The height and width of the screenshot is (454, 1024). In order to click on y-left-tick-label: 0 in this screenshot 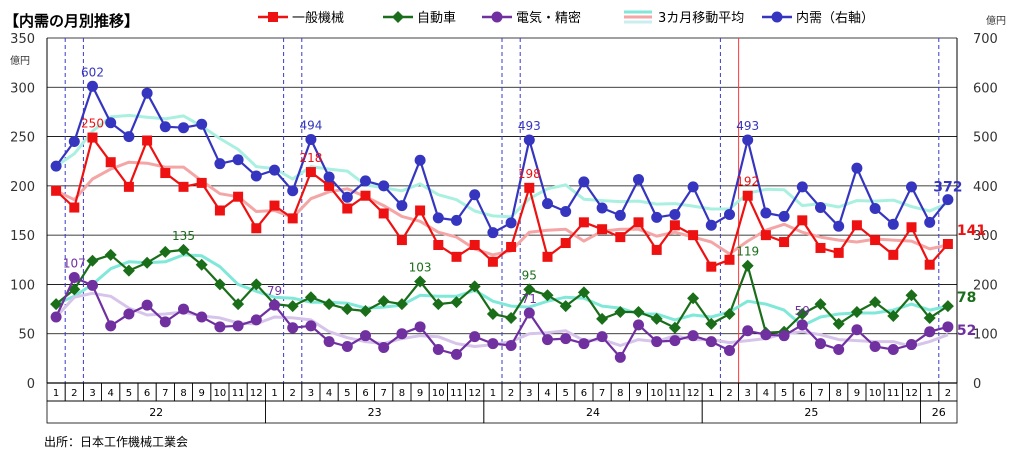, I will do `click(31, 384)`.